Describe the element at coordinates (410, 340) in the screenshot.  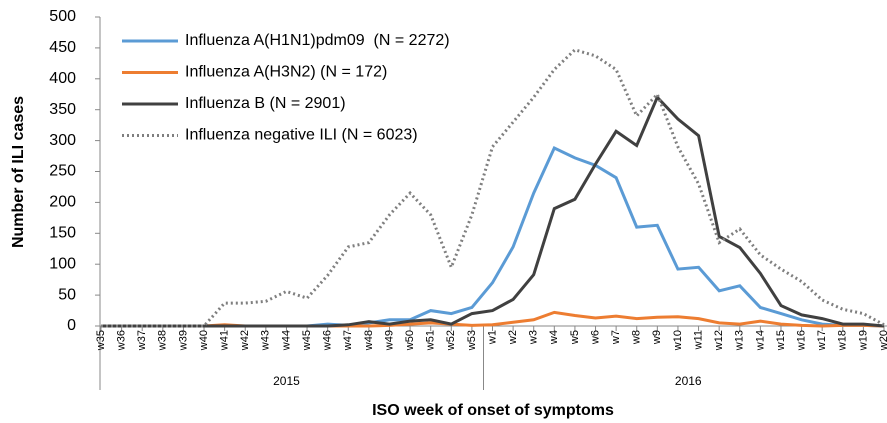
I see `x-tick-label: w50` at that location.